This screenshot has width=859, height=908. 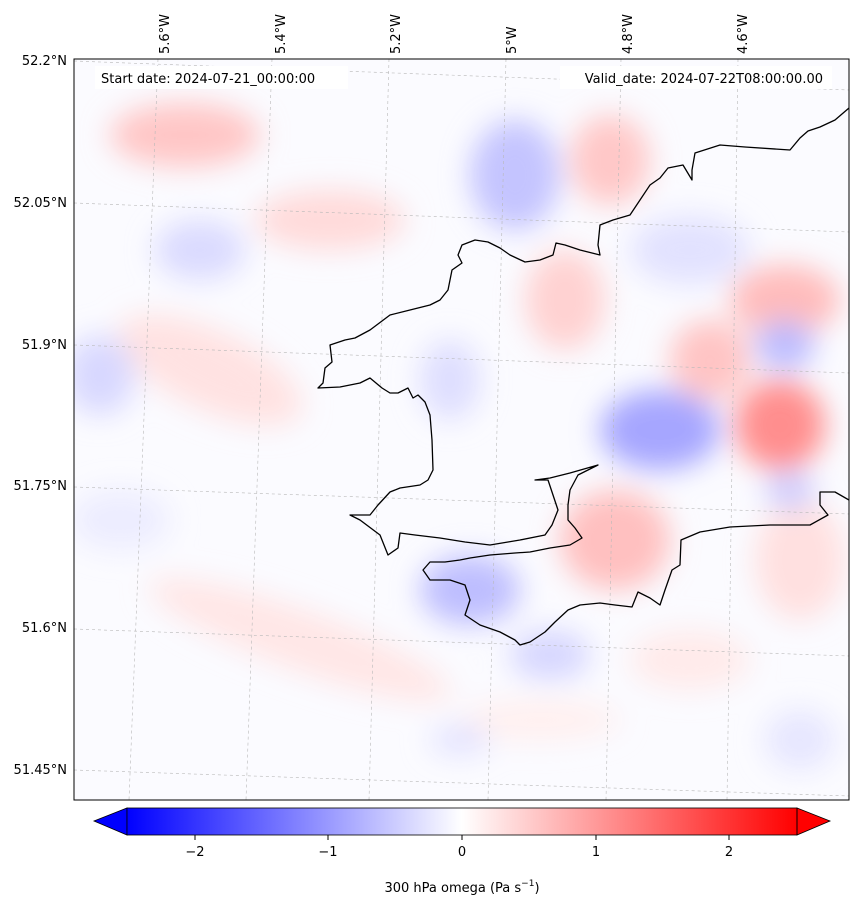 What do you see at coordinates (462, 837) in the screenshot?
I see `colorbar-ticks` at bounding box center [462, 837].